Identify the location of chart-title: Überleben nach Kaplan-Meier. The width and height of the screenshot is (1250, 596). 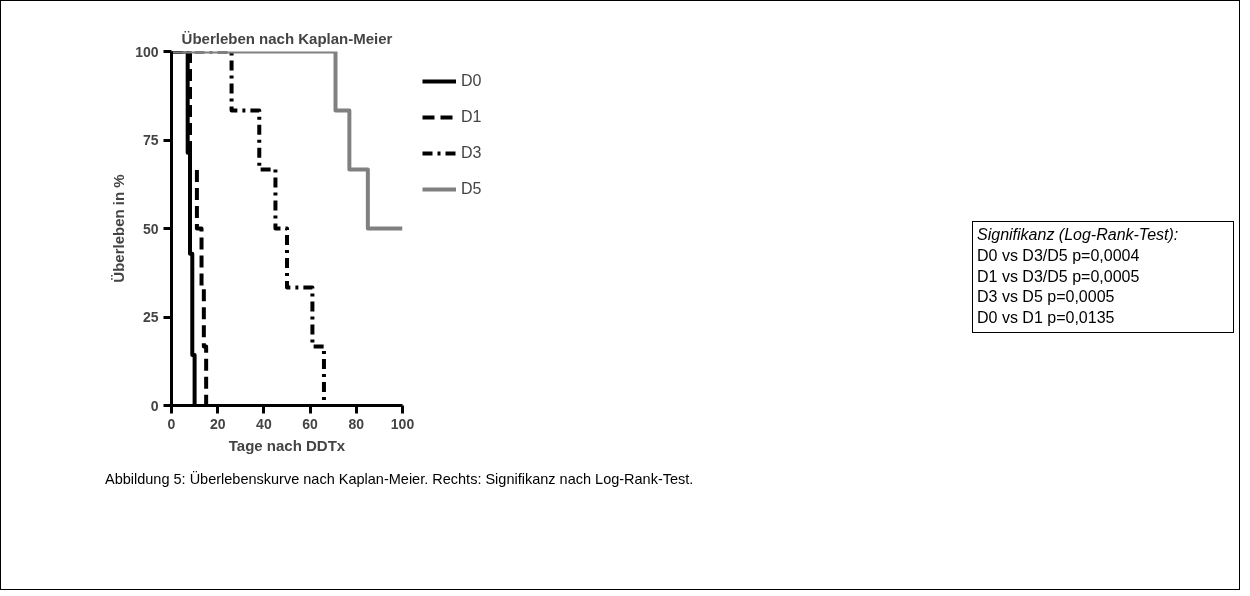
(287, 38).